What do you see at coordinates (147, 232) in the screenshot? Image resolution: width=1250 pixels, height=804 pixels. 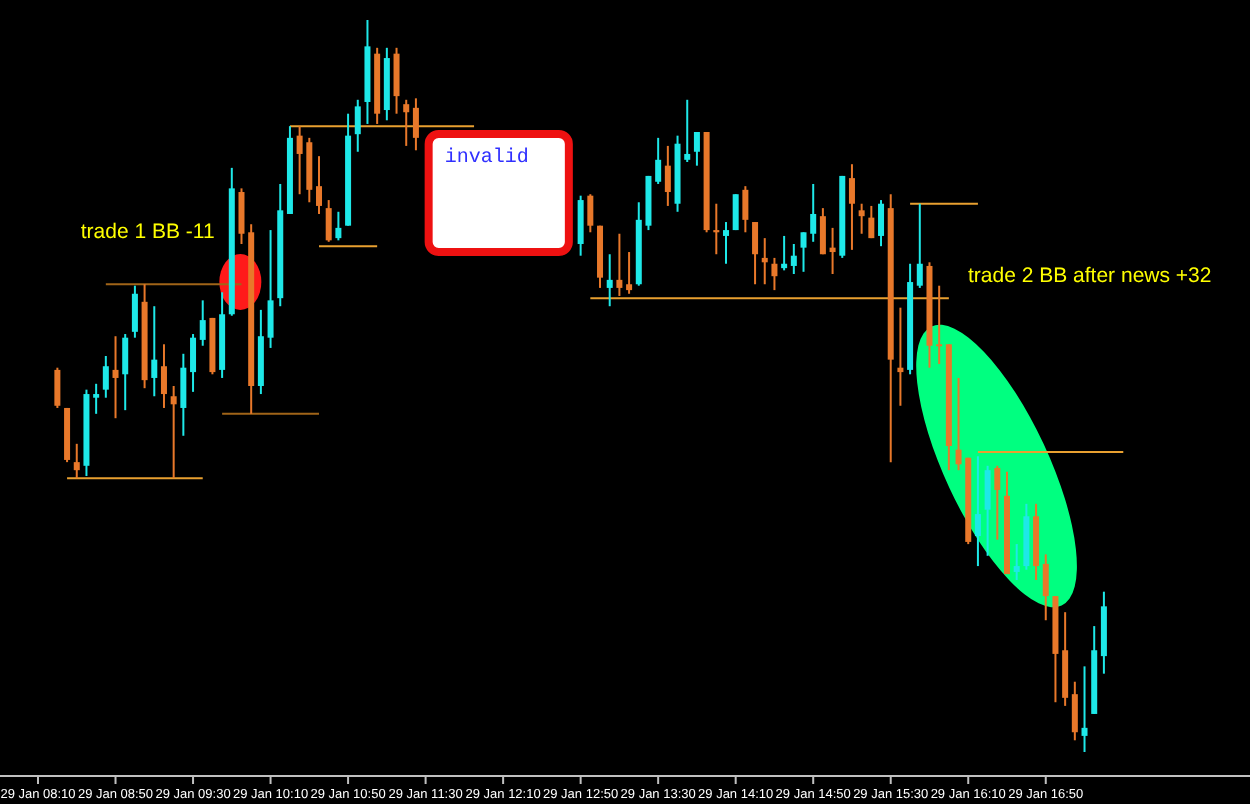 I see `annotation: trade 1 BB -11` at bounding box center [147, 232].